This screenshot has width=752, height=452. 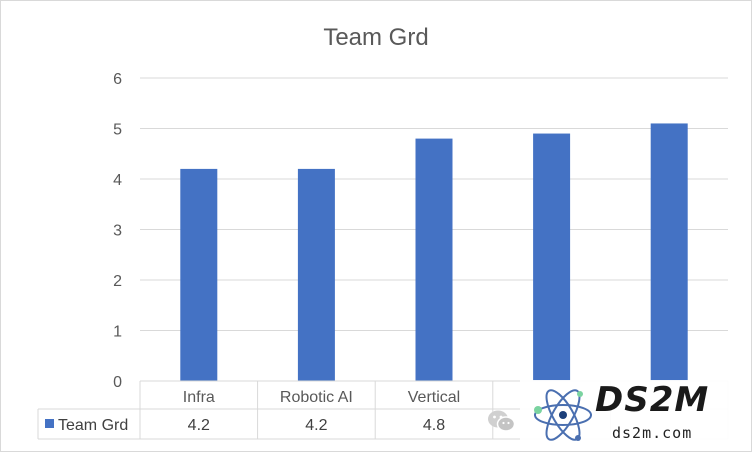 I want to click on y-tick-label: 0, so click(x=117, y=382).